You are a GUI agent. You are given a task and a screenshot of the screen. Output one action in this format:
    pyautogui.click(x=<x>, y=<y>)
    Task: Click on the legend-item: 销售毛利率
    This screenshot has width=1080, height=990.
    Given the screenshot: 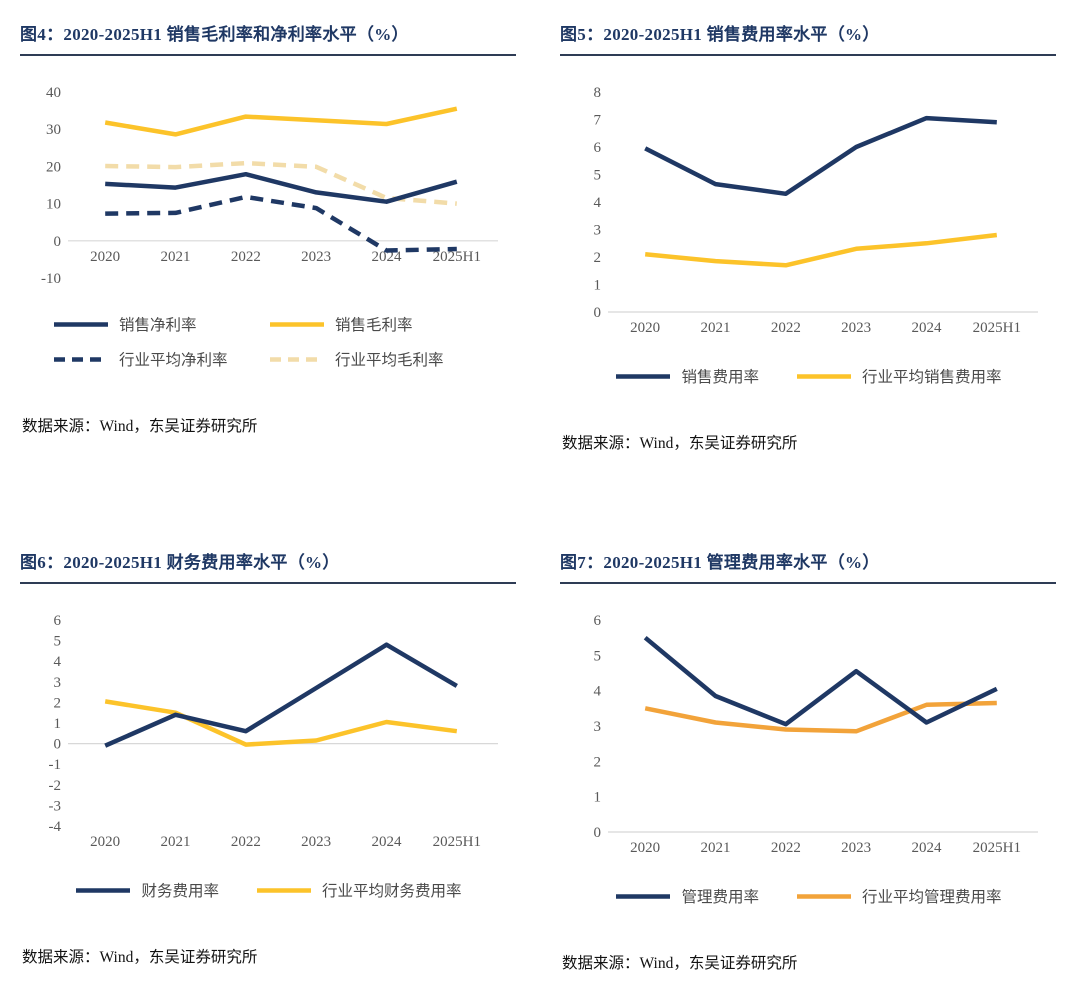 What is the action you would take?
    pyautogui.click(x=376, y=324)
    